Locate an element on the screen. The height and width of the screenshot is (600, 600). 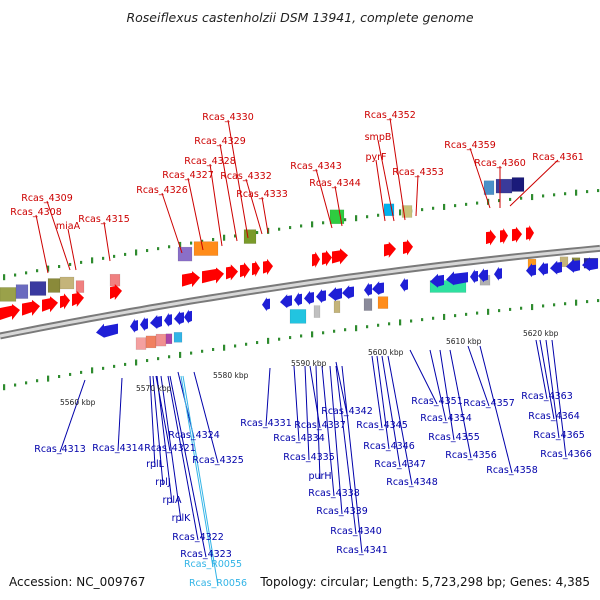
gene-label: smpB is located at coordinates (378, 137).